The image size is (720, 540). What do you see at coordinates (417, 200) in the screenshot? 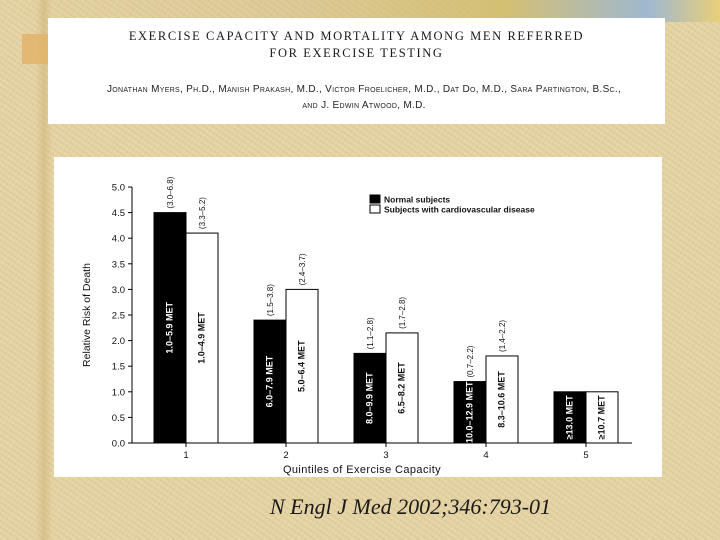
I see `legend-label: Normal subjects` at bounding box center [417, 200].